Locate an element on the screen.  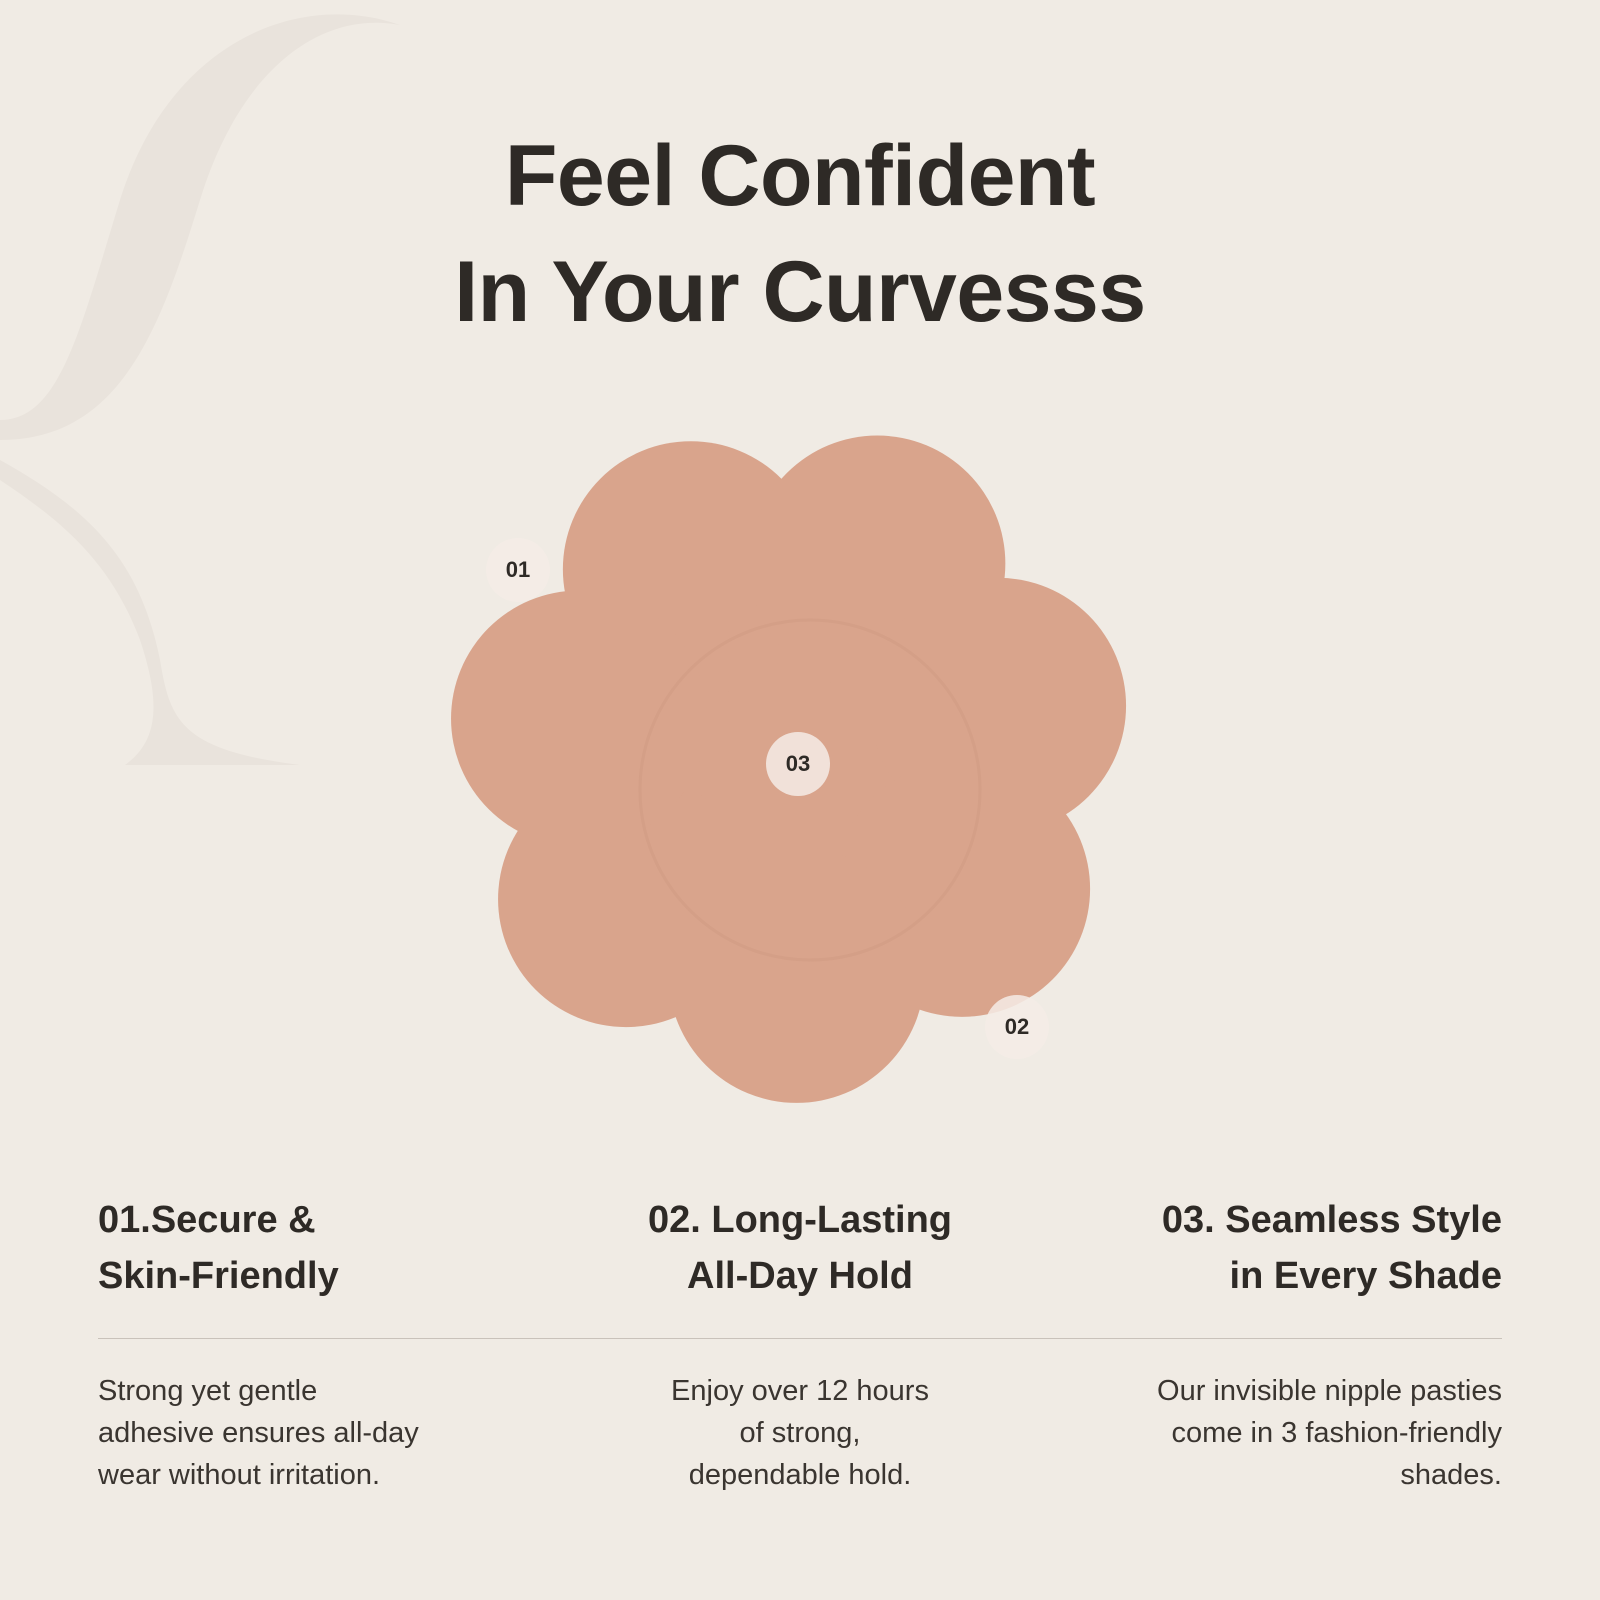
marker-01: 01 is located at coordinates (518, 570).